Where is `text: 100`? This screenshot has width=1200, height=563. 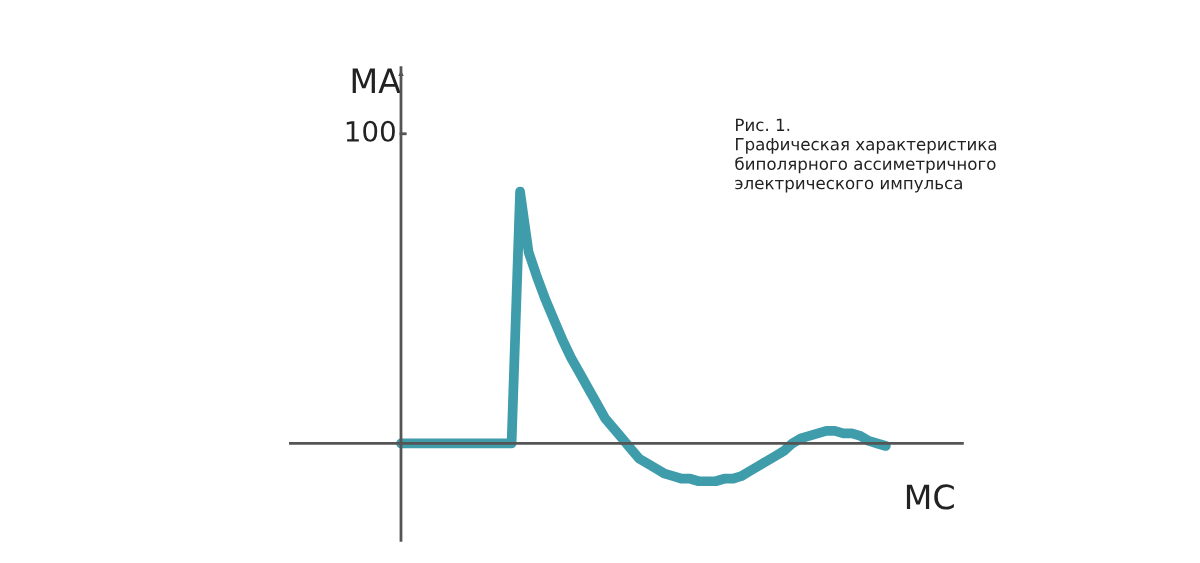
text: 100 is located at coordinates (370, 131).